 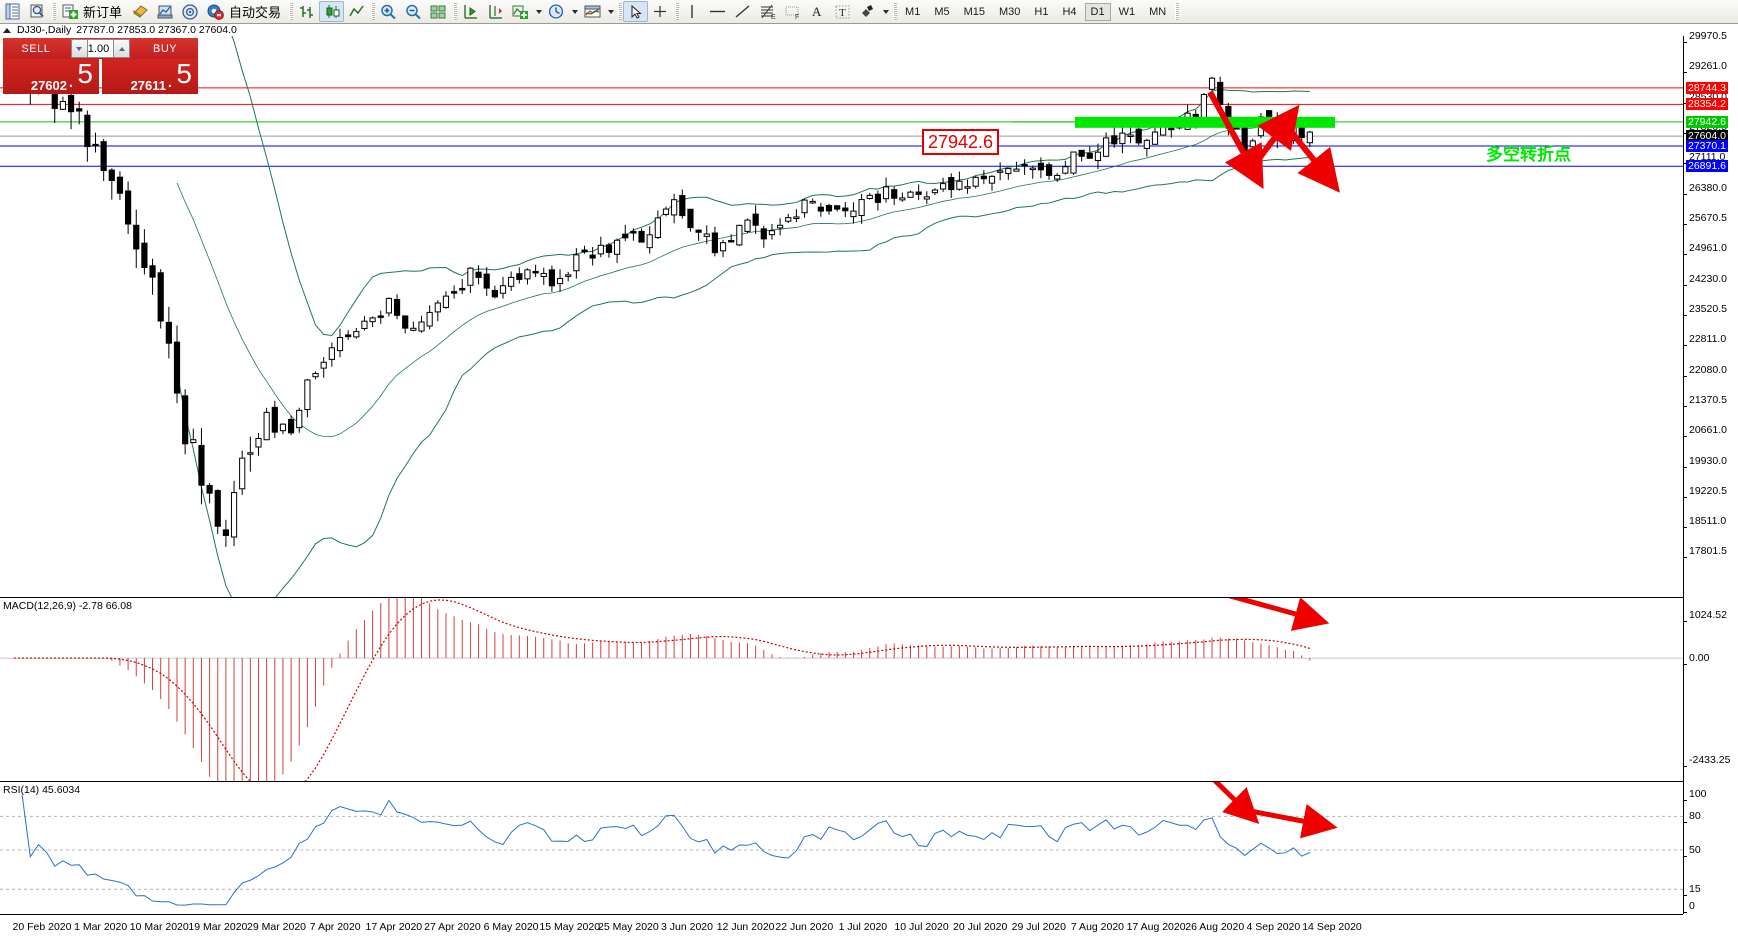 I want to click on indicators-list-icon, so click(x=520, y=11).